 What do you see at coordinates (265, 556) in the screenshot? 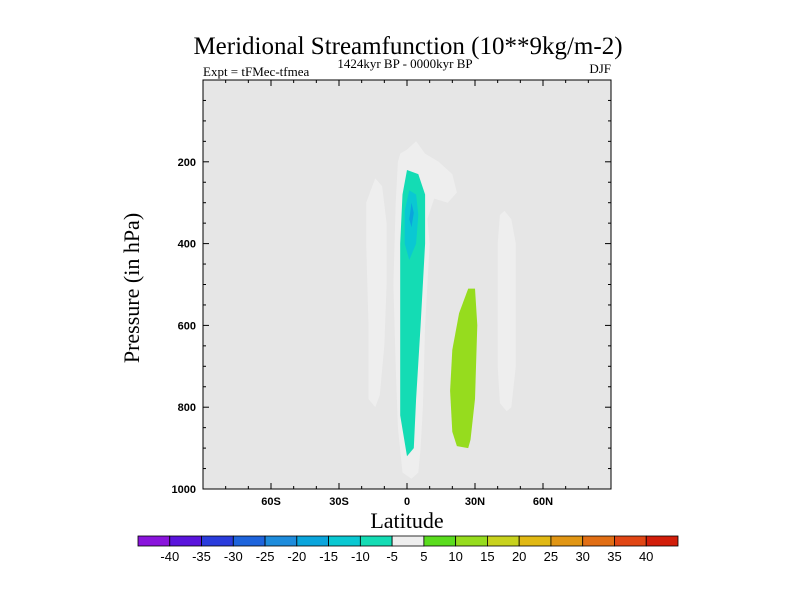
I see `colorbar-label: -25` at bounding box center [265, 556].